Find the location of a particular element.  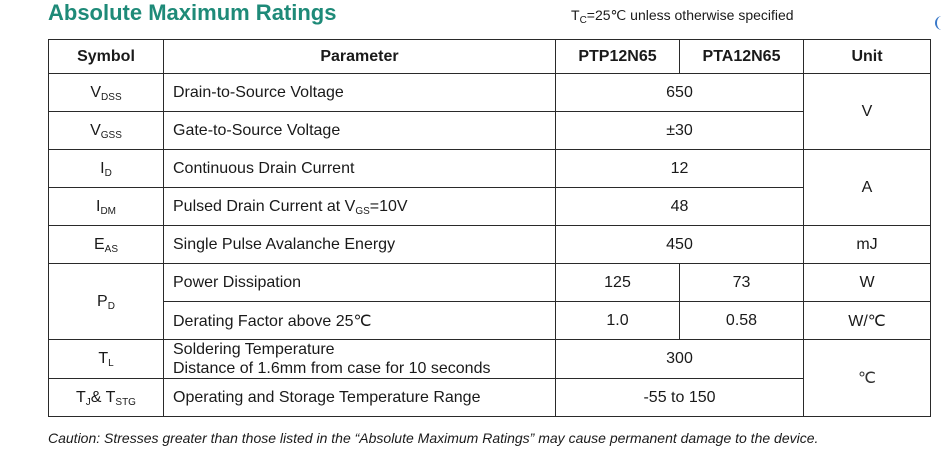

symbol-sub: DSS is located at coordinates (111, 97).